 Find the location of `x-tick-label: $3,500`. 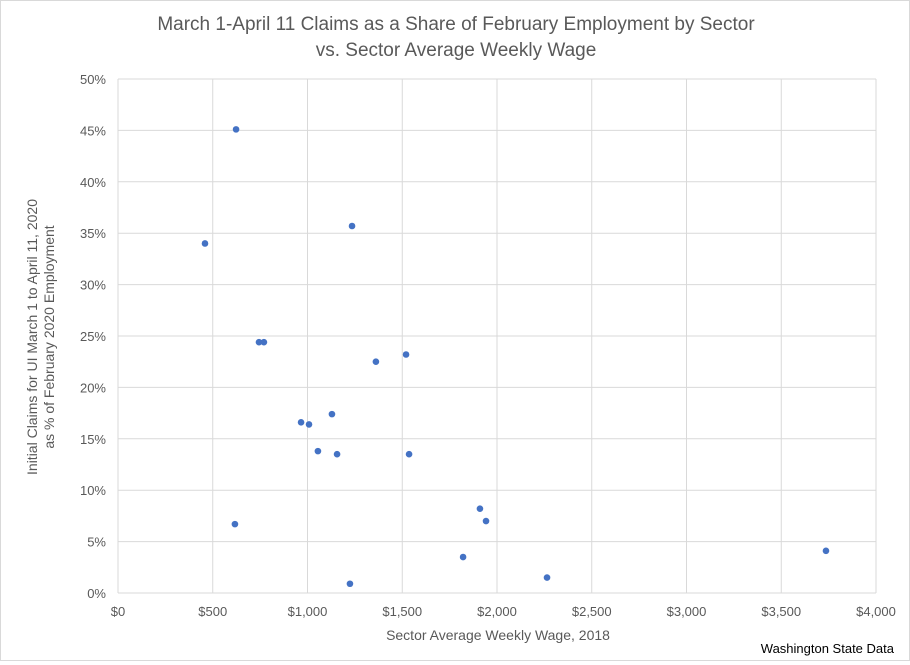

x-tick-label: $3,500 is located at coordinates (781, 611).